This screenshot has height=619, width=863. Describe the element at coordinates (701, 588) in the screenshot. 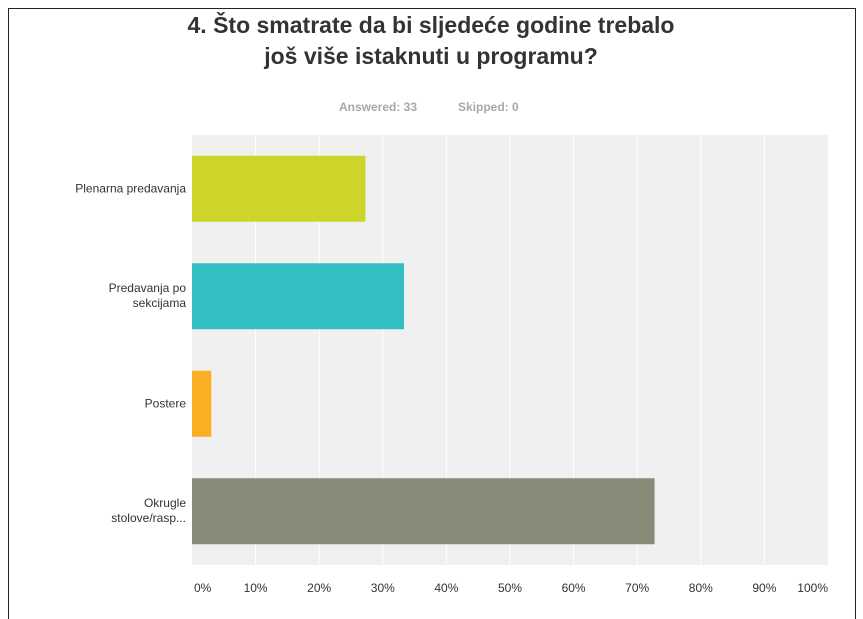

I see `x-tick-label: 80%` at that location.